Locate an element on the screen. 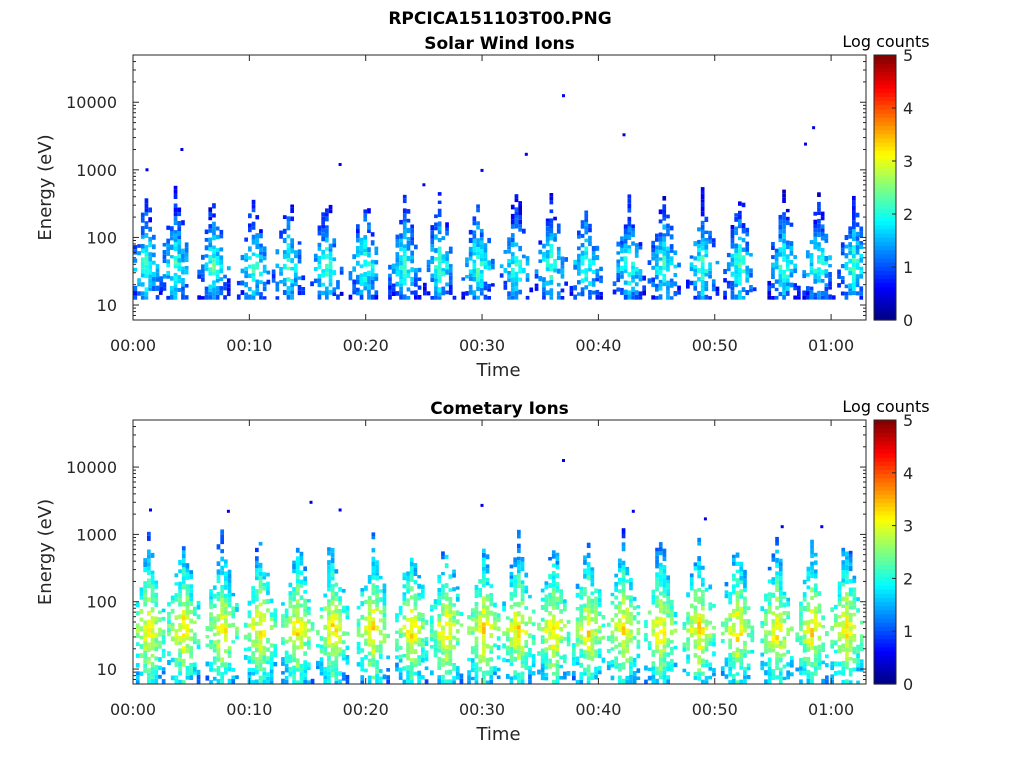  outlier-point is located at coordinates (624, 135).